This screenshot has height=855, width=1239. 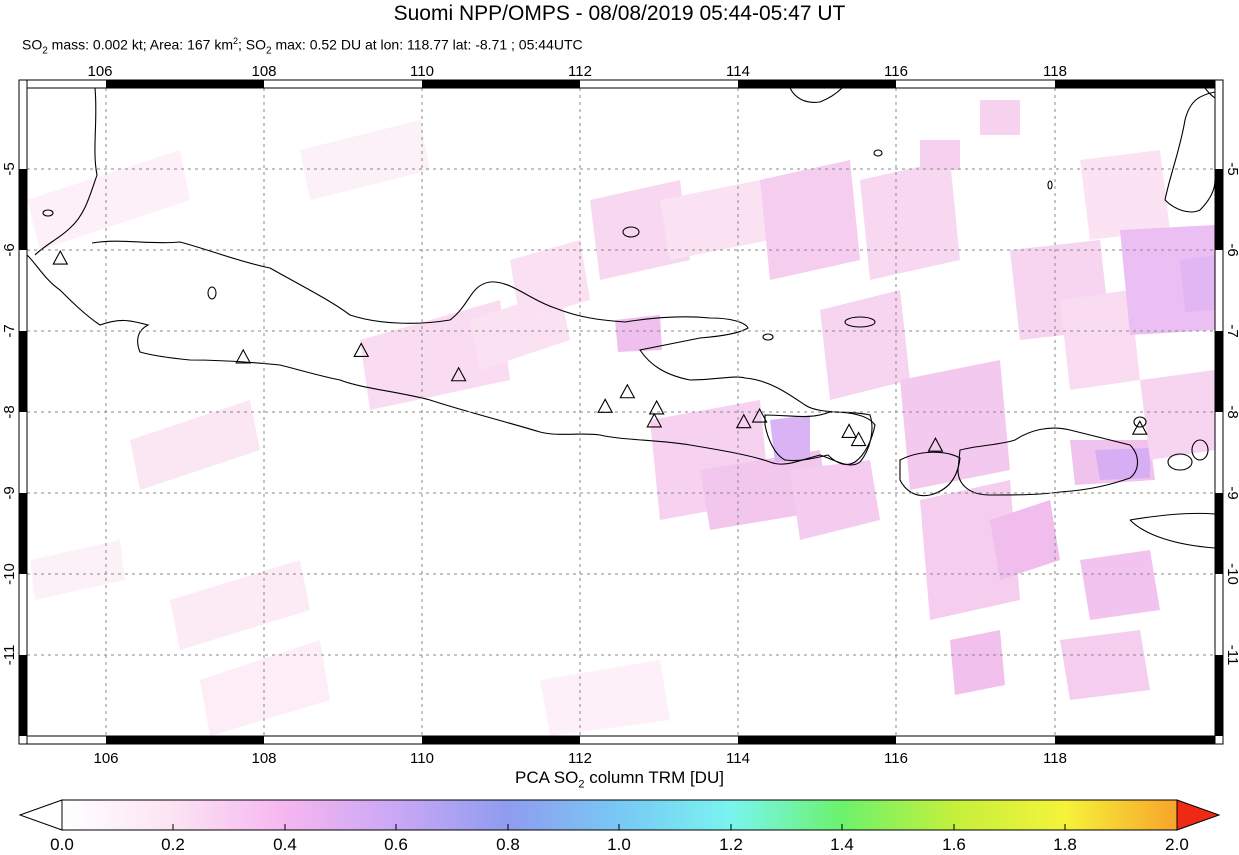 I want to click on colorbar-tick-label: 0.6, so click(x=396, y=844).